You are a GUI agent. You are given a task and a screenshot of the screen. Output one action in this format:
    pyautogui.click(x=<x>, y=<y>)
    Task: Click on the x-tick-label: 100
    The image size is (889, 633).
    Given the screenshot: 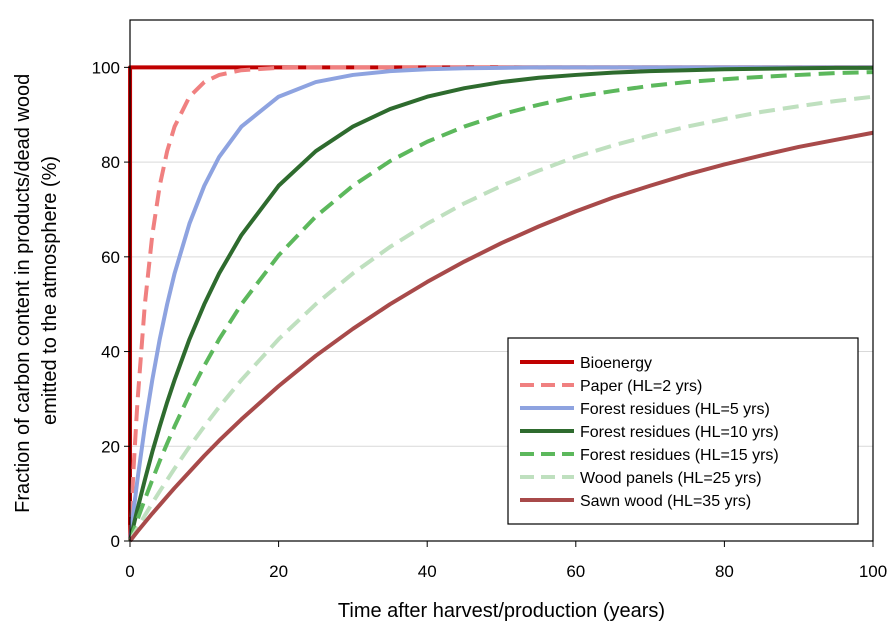 What is the action you would take?
    pyautogui.click(x=873, y=571)
    